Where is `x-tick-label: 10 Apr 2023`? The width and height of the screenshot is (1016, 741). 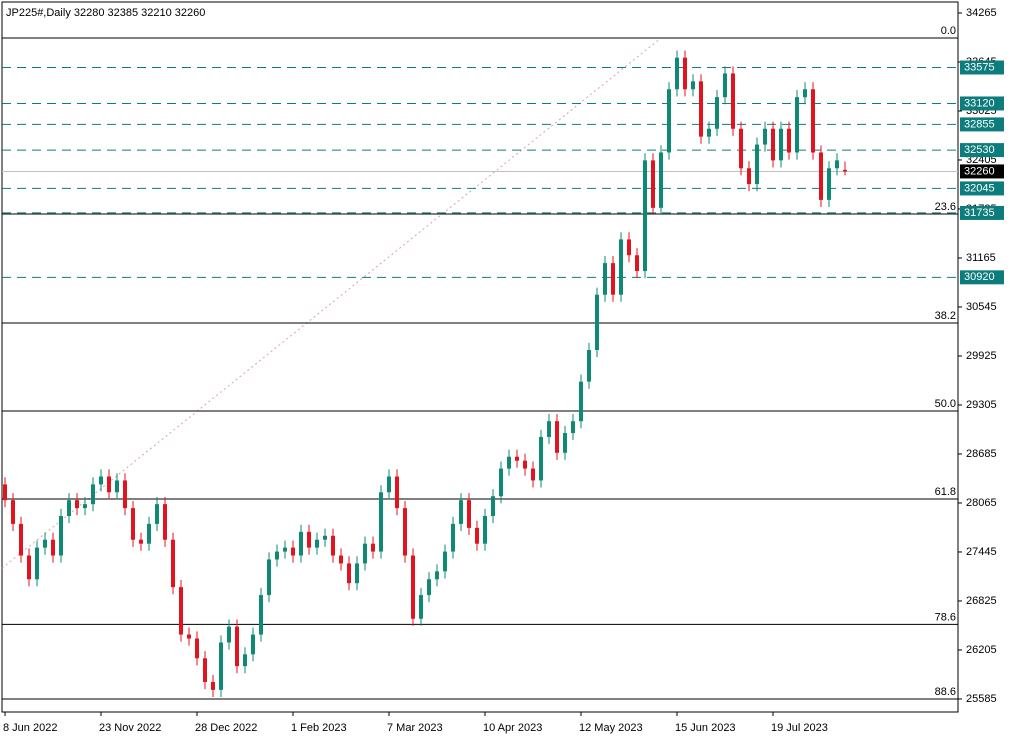 x-tick-label: 10 Apr 2023 is located at coordinates (512, 728).